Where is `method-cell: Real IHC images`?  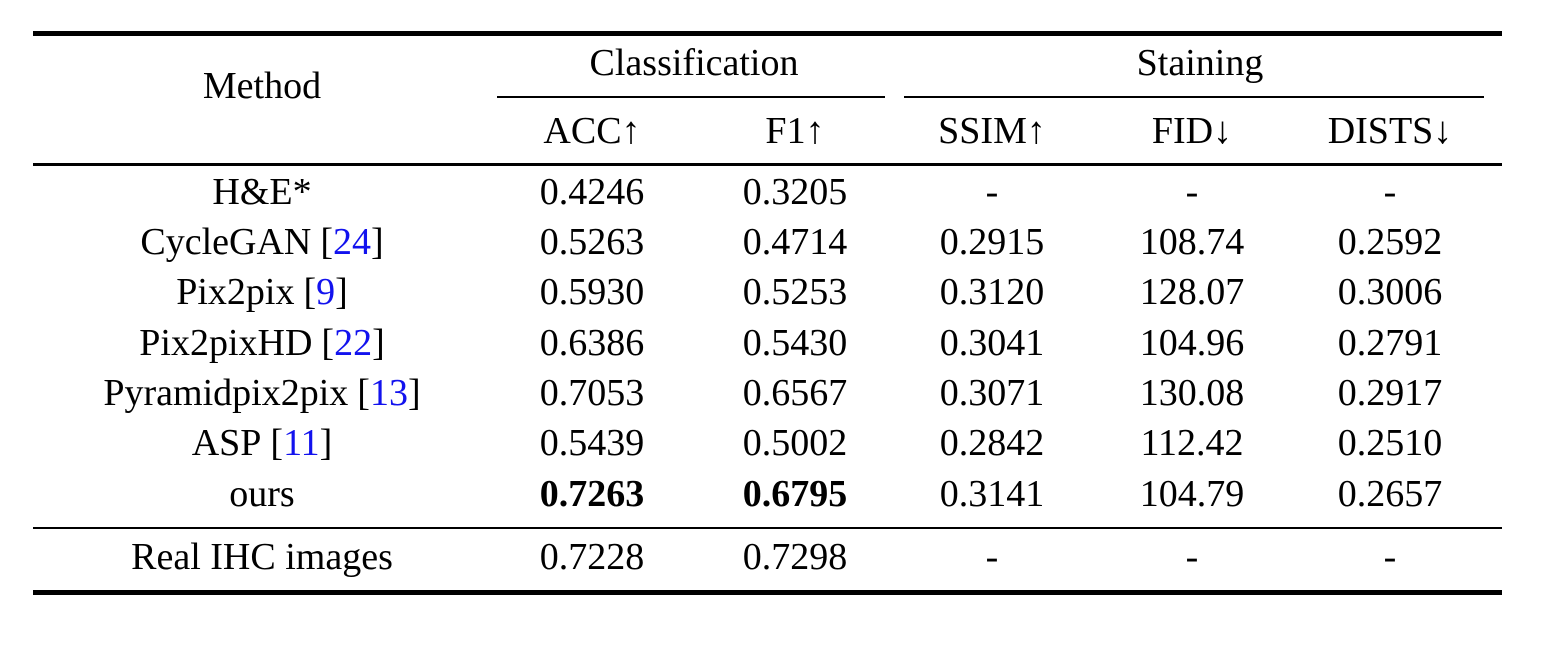
method-cell: Real IHC images is located at coordinates (262, 557).